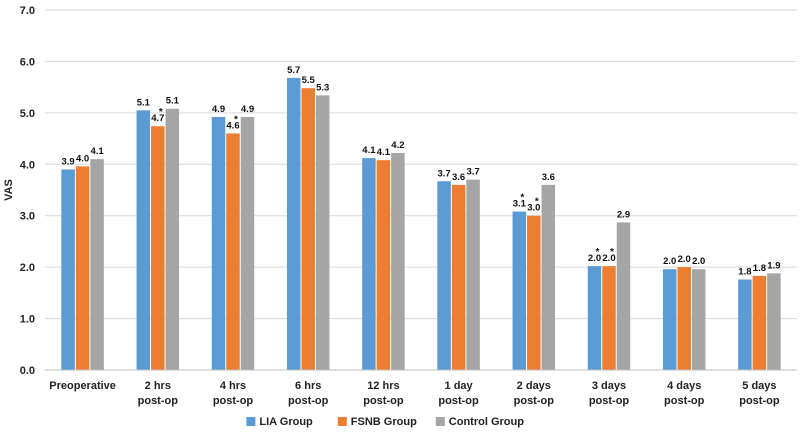  What do you see at coordinates (534, 386) in the screenshot?
I see `x-tick-label: 2 days` at bounding box center [534, 386].